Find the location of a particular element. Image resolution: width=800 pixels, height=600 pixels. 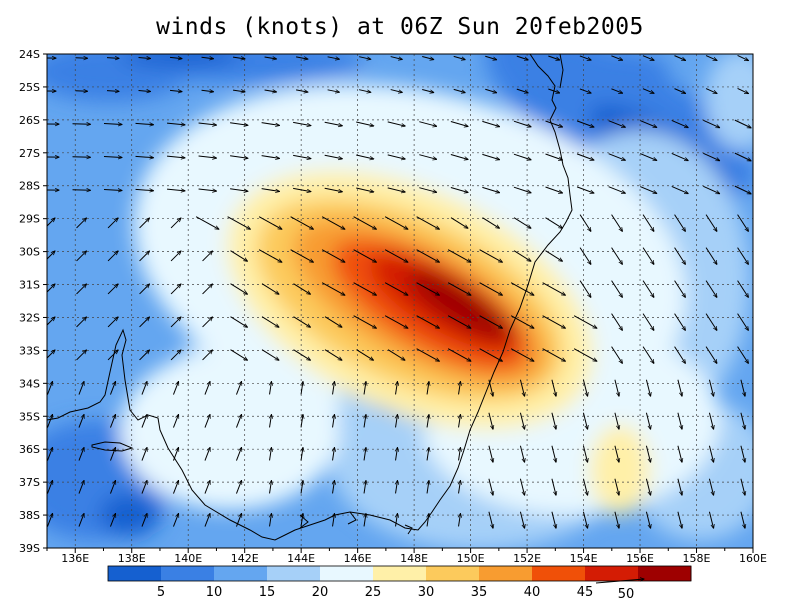

colorbar-label: 5 is located at coordinates (161, 592).